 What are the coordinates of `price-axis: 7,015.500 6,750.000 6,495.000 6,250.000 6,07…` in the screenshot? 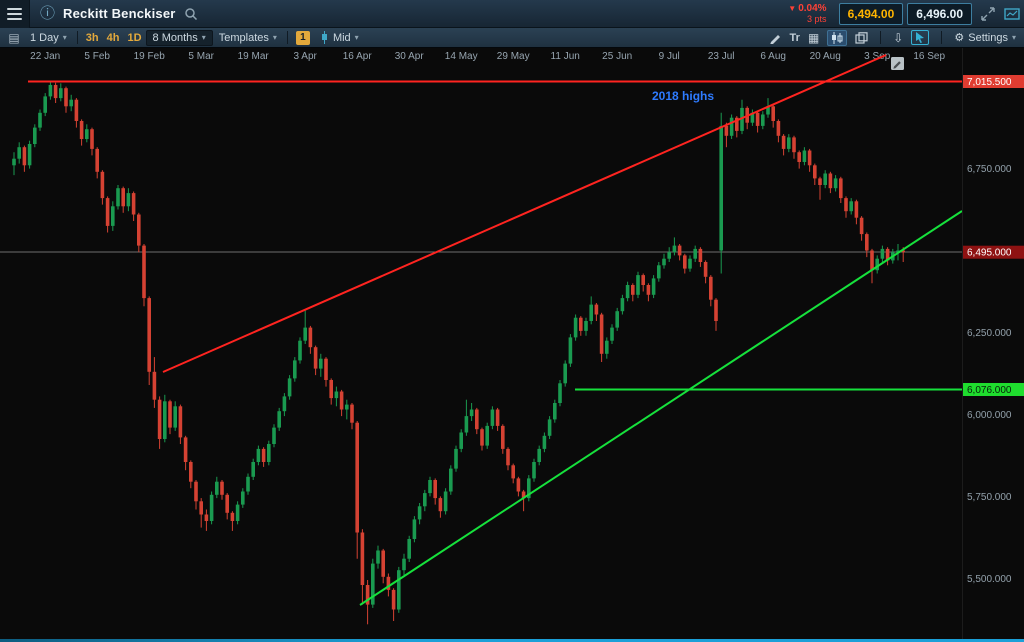 It's located at (993, 330).